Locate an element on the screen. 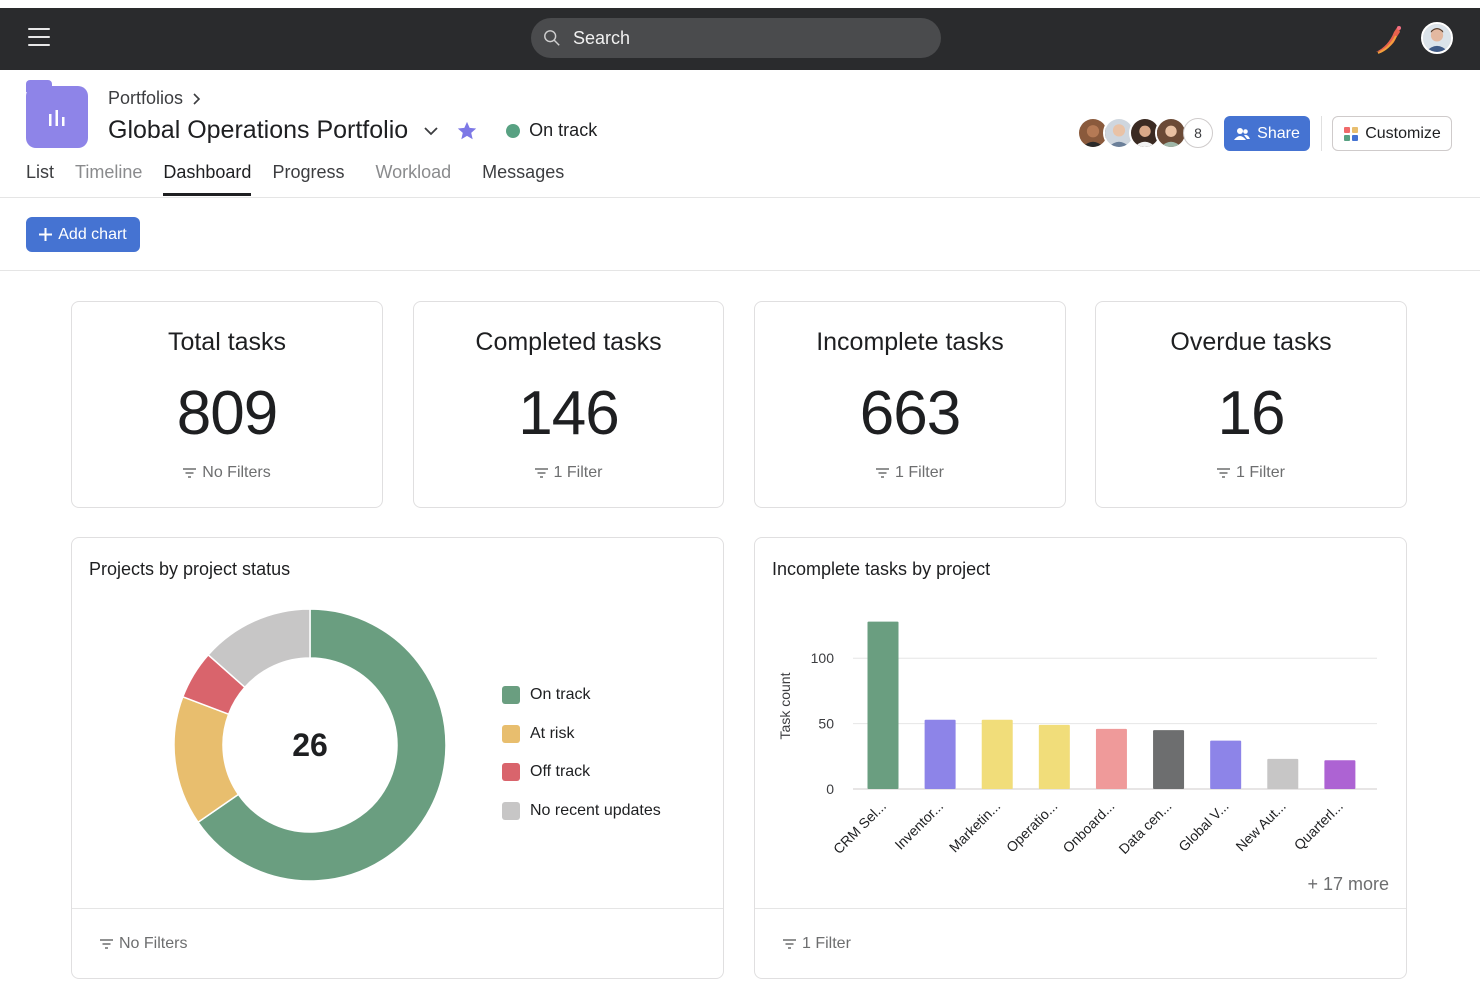  more-projects-link: + 17 more is located at coordinates (1348, 884).